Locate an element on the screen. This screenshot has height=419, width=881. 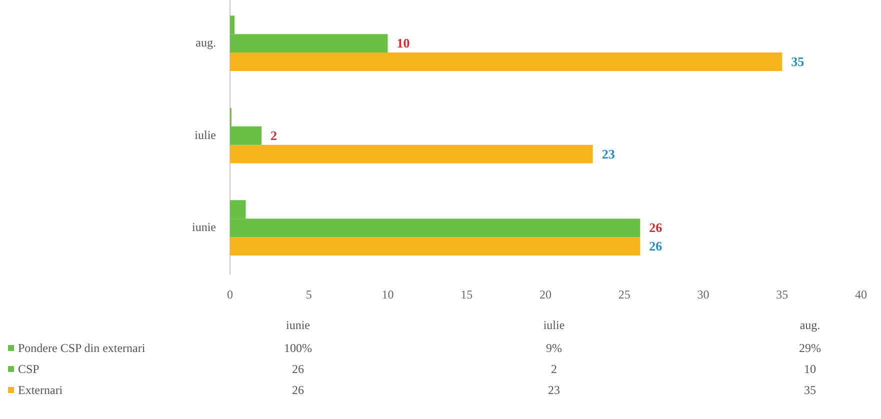
legend-label: CSP is located at coordinates (29, 369).